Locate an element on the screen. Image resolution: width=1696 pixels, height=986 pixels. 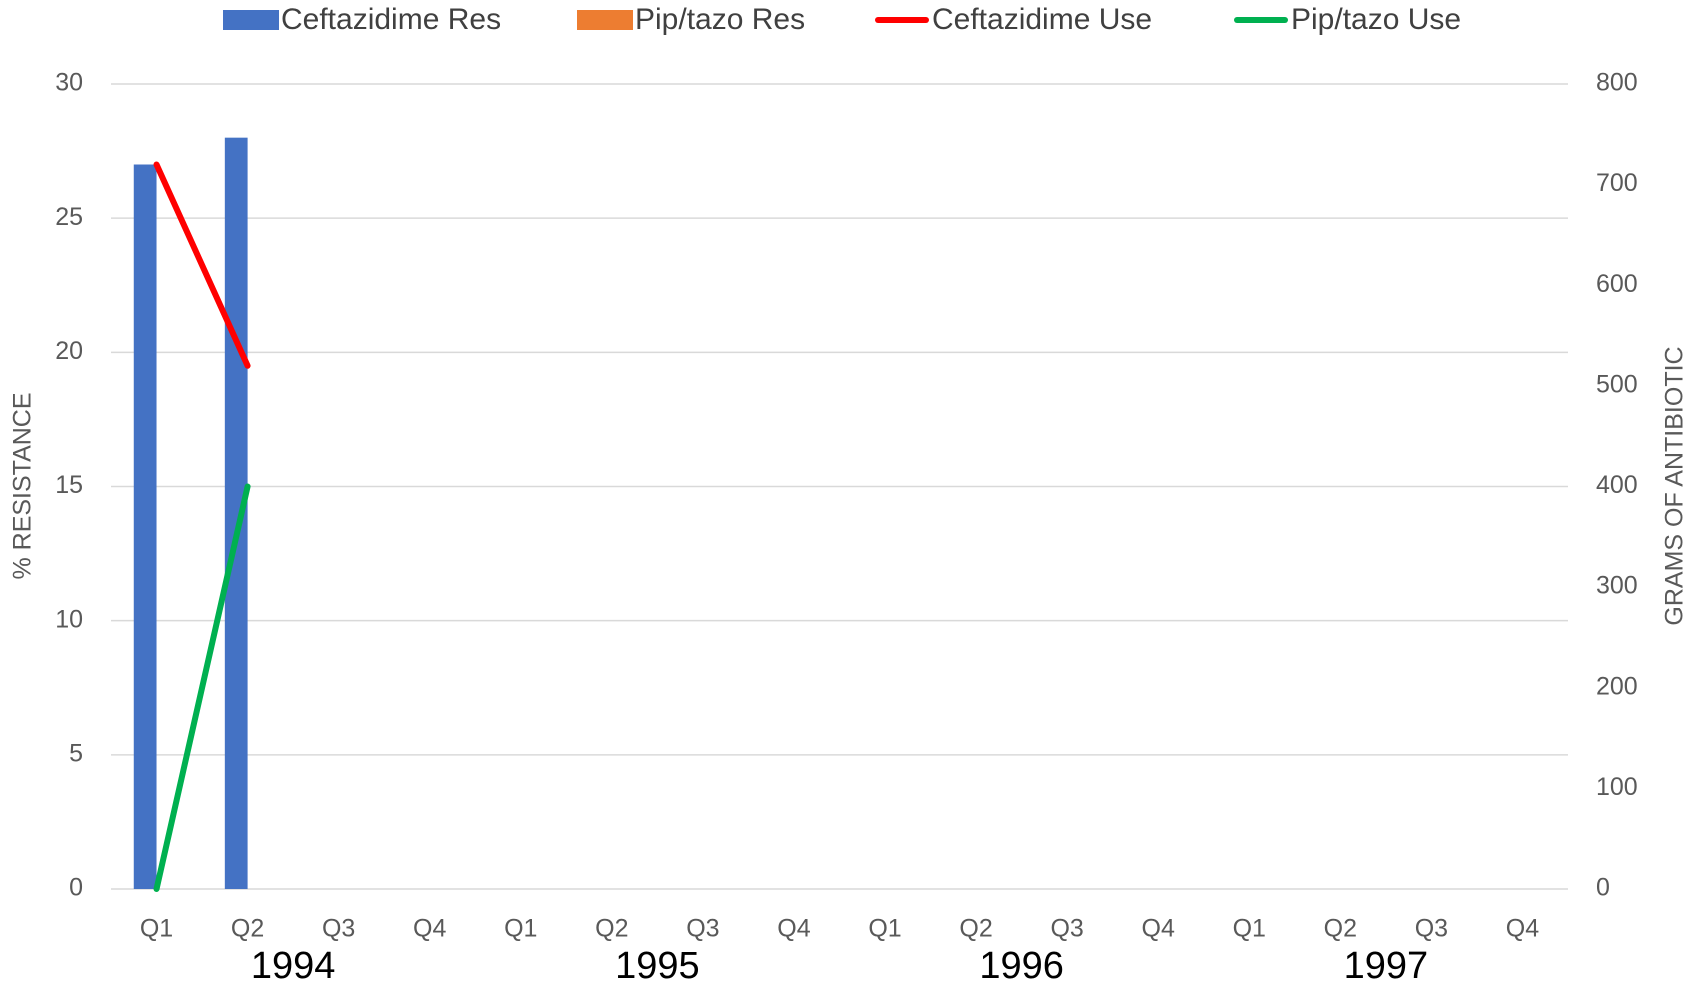
y-tick-label: 30 is located at coordinates (69, 83).